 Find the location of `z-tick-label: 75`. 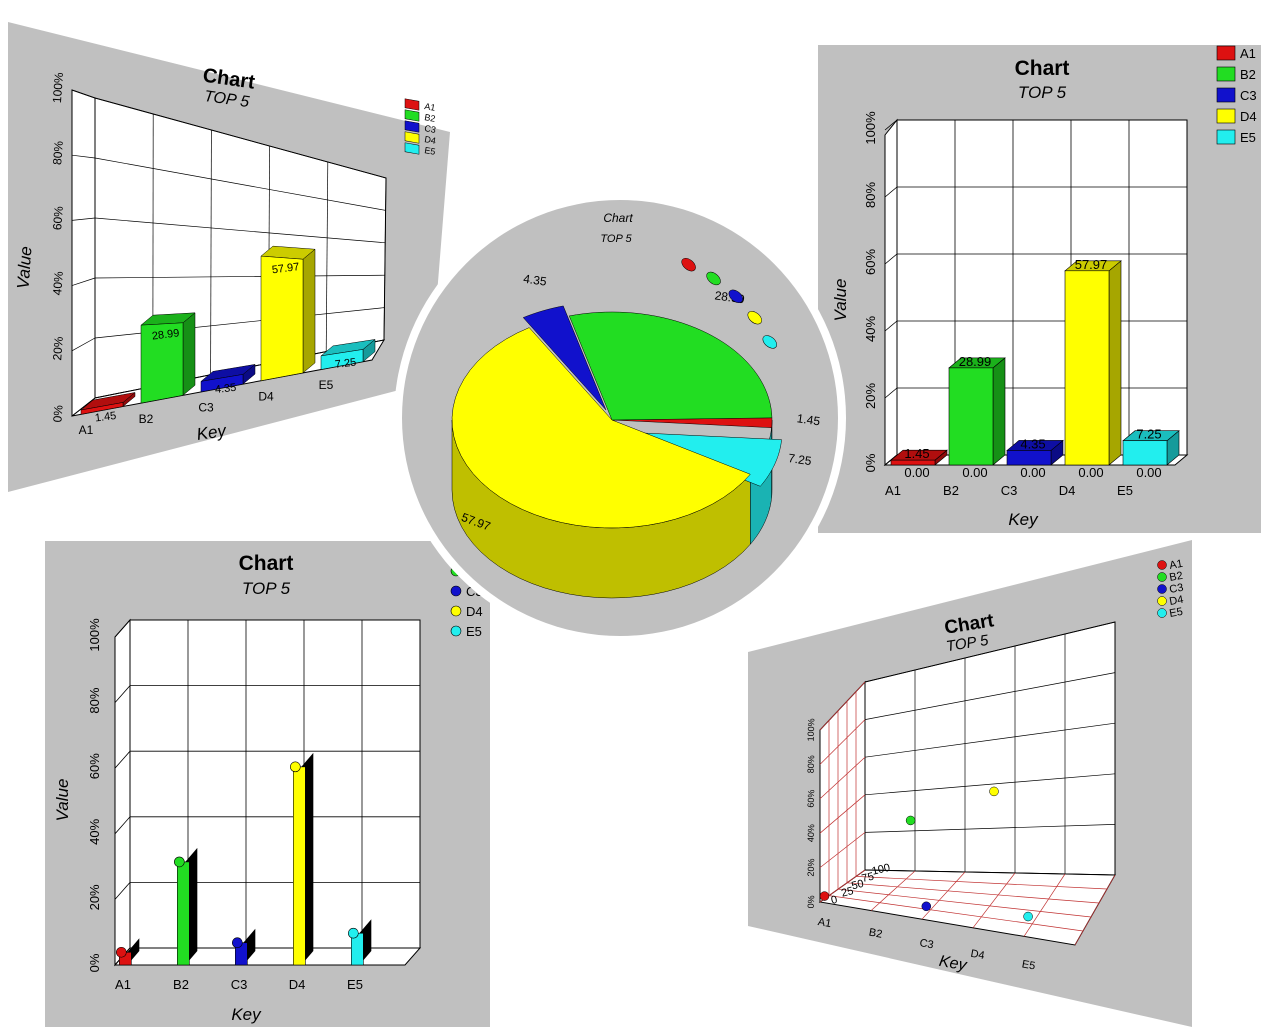

z-tick-label: 75 is located at coordinates (868, 877).